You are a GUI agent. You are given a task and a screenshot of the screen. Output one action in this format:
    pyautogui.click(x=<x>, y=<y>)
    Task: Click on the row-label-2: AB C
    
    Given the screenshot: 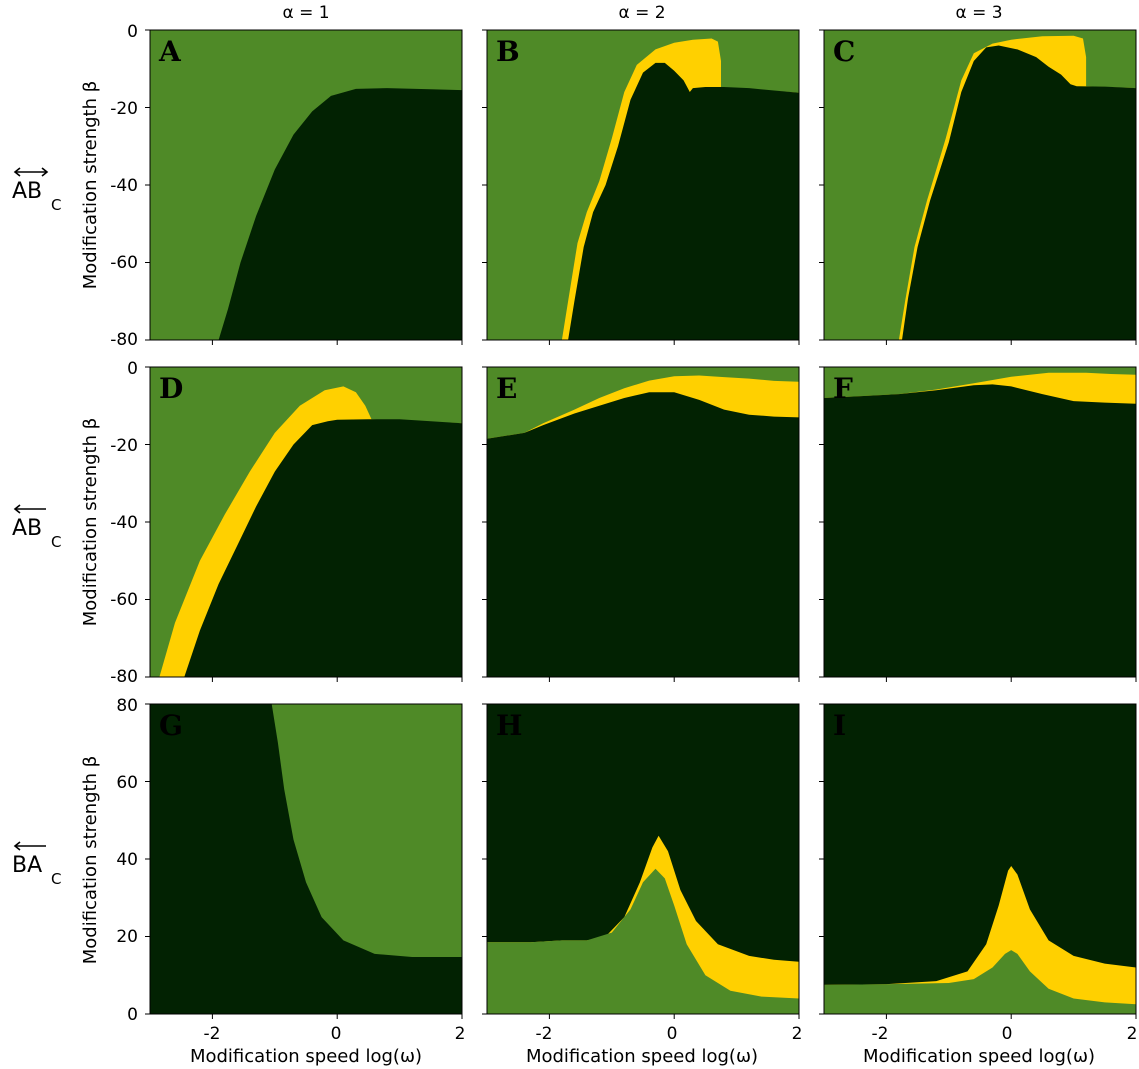 What is the action you would take?
    pyautogui.click(x=36, y=527)
    